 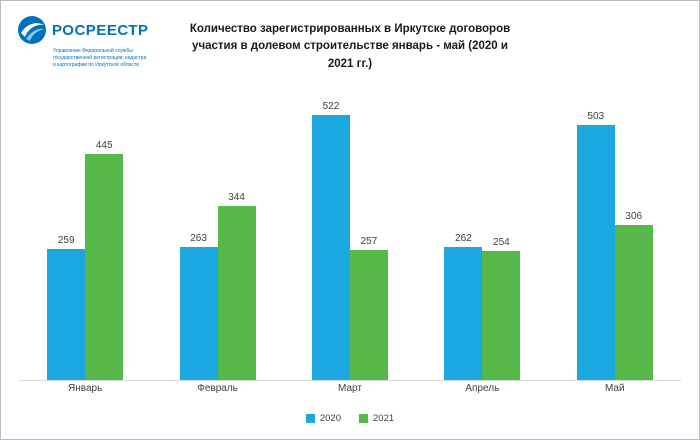 I want to click on x-axis-label: Январь, so click(x=85, y=388).